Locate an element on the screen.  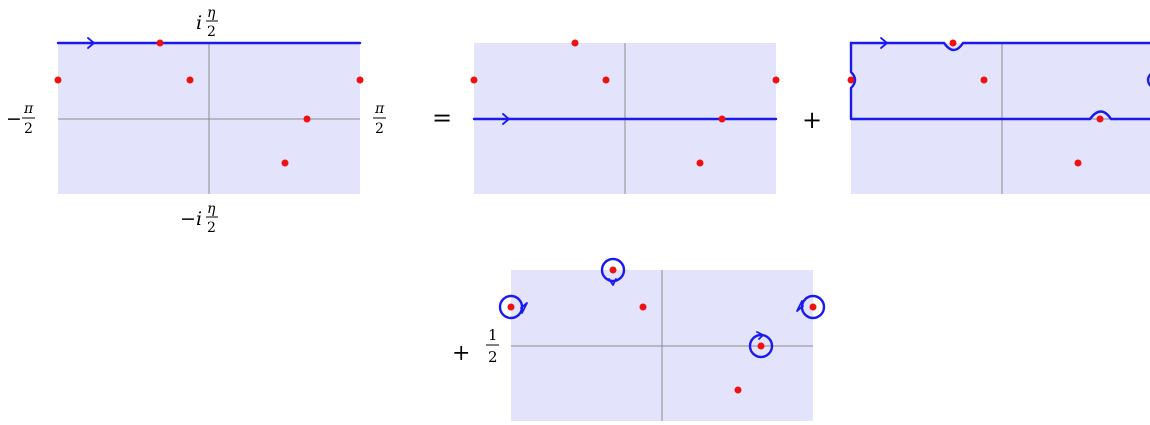
label-left-minus-pi-over-2: − π 2 is located at coordinates (20, 119).